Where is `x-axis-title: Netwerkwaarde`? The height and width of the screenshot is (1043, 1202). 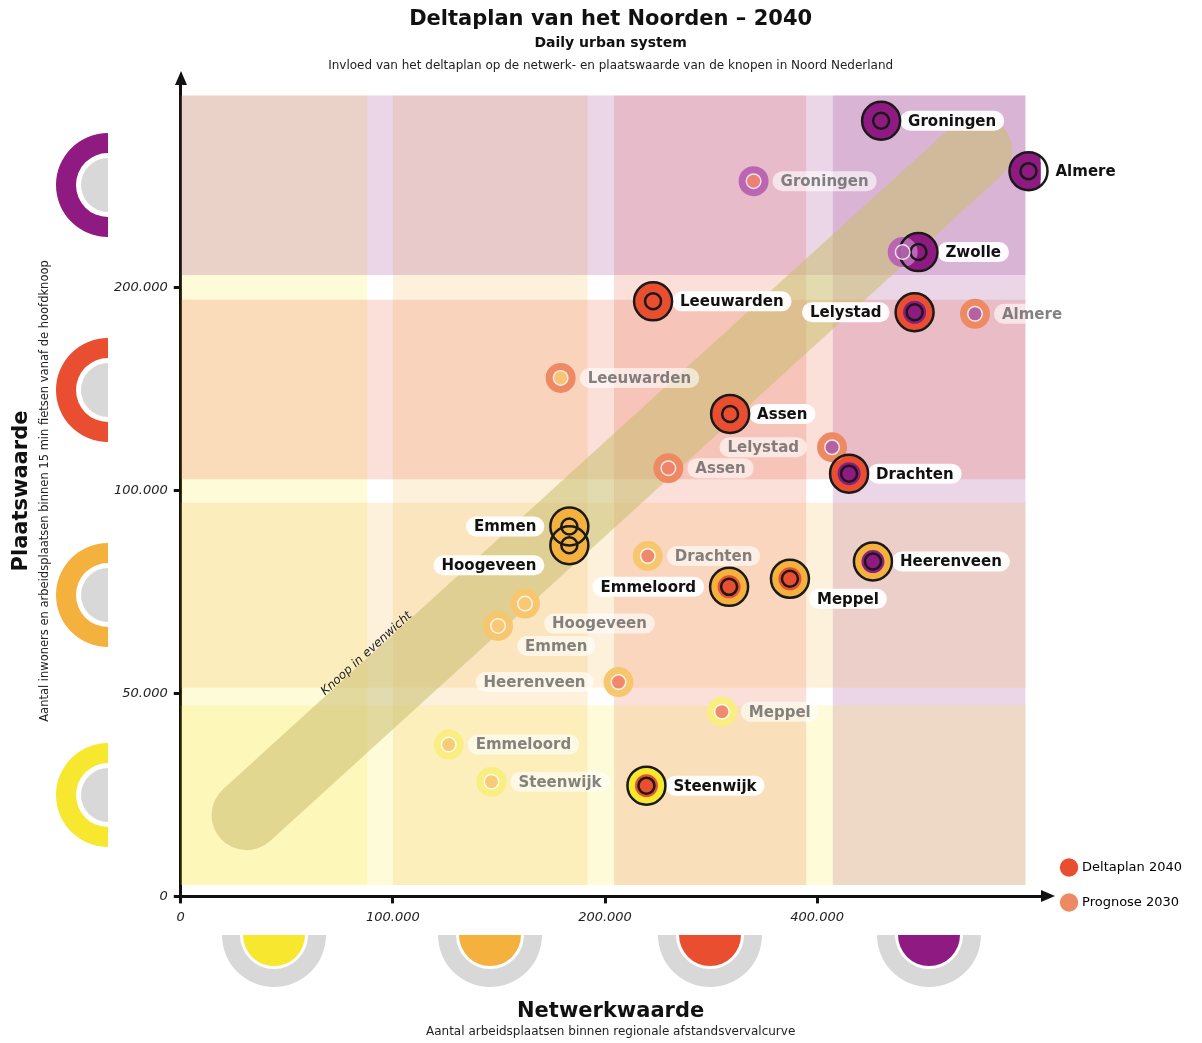
x-axis-title: Netwerkwaarde is located at coordinates (611, 1010).